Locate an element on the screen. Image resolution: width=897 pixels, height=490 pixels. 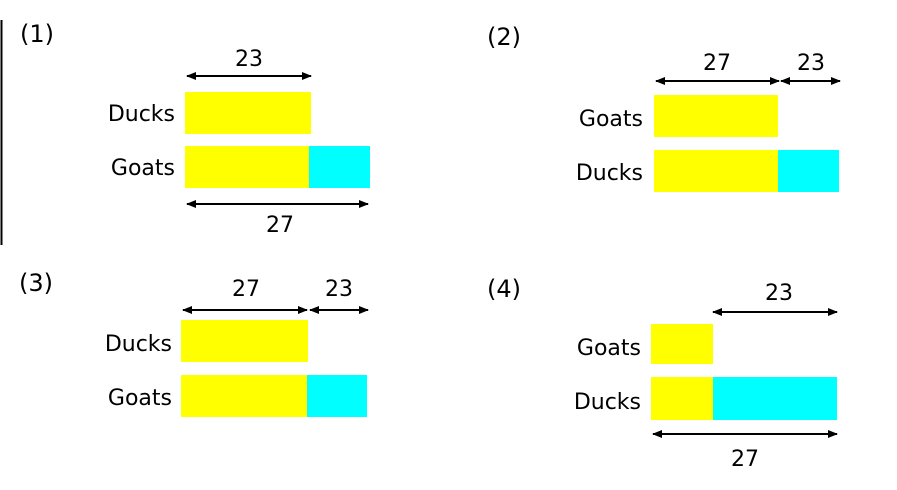
panel-4-row-1-base-bar is located at coordinates (682, 344).